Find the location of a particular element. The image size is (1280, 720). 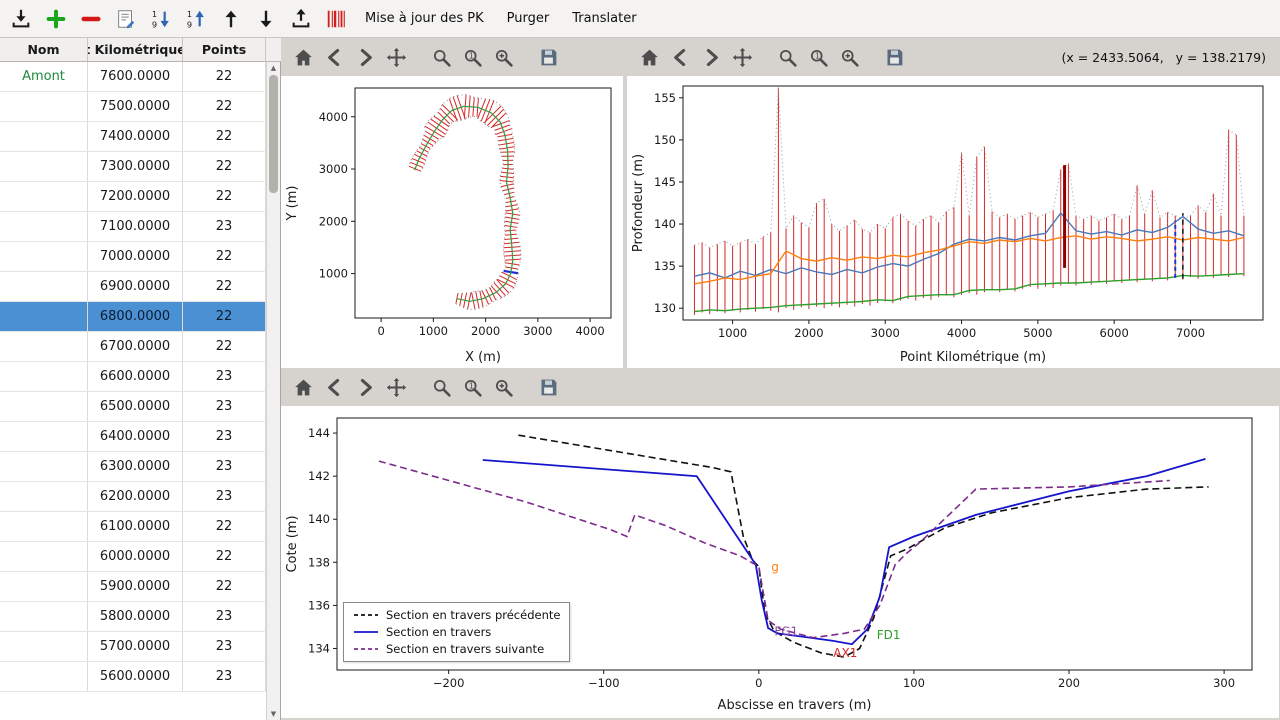

action-purge: Purger is located at coordinates (528, 18).